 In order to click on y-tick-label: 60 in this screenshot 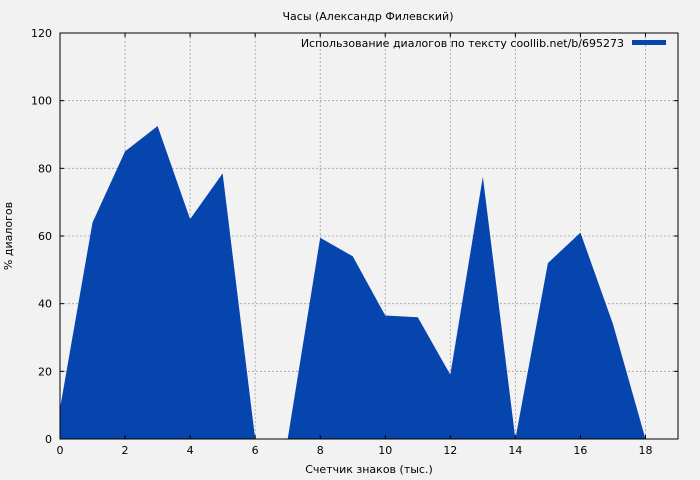, I will do `click(45, 236)`.